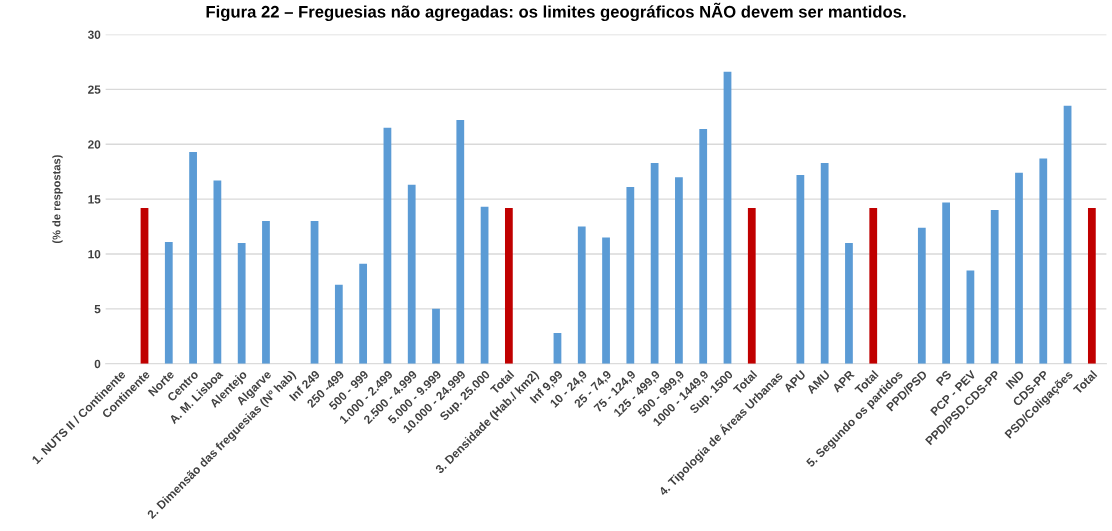  I want to click on y-tick-label: 30, so click(94, 34).